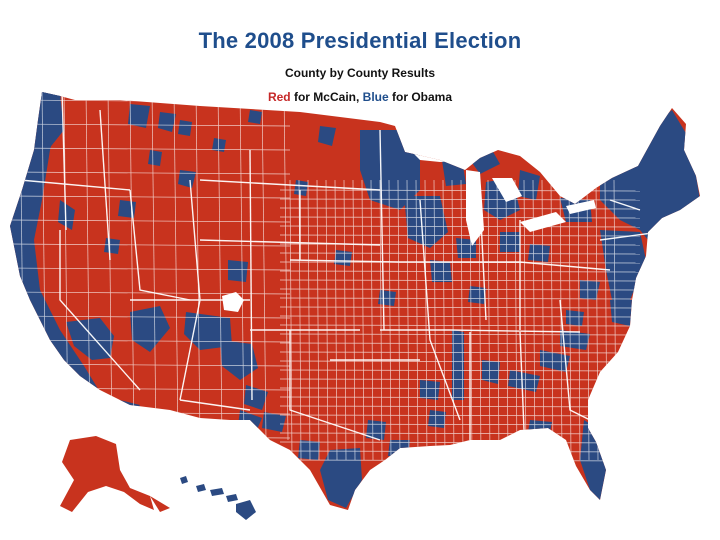  I want to click on alaska-fill, so click(107, 474).